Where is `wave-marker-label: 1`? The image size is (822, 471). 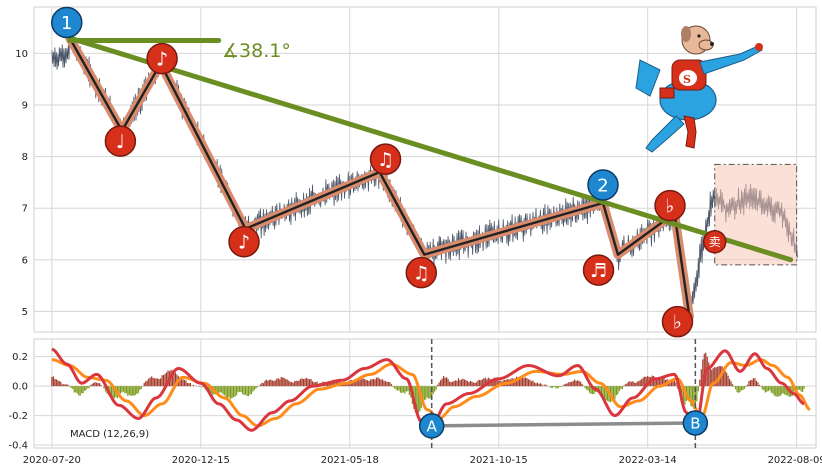 wave-marker-label: 1 is located at coordinates (66, 23).